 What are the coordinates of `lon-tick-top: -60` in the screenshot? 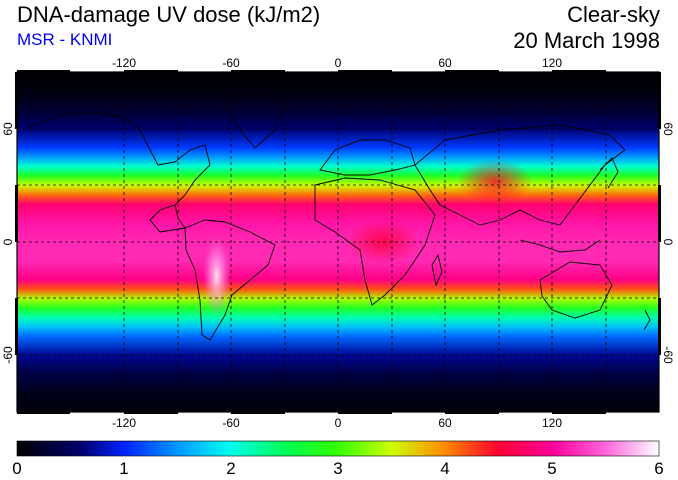 It's located at (231, 63).